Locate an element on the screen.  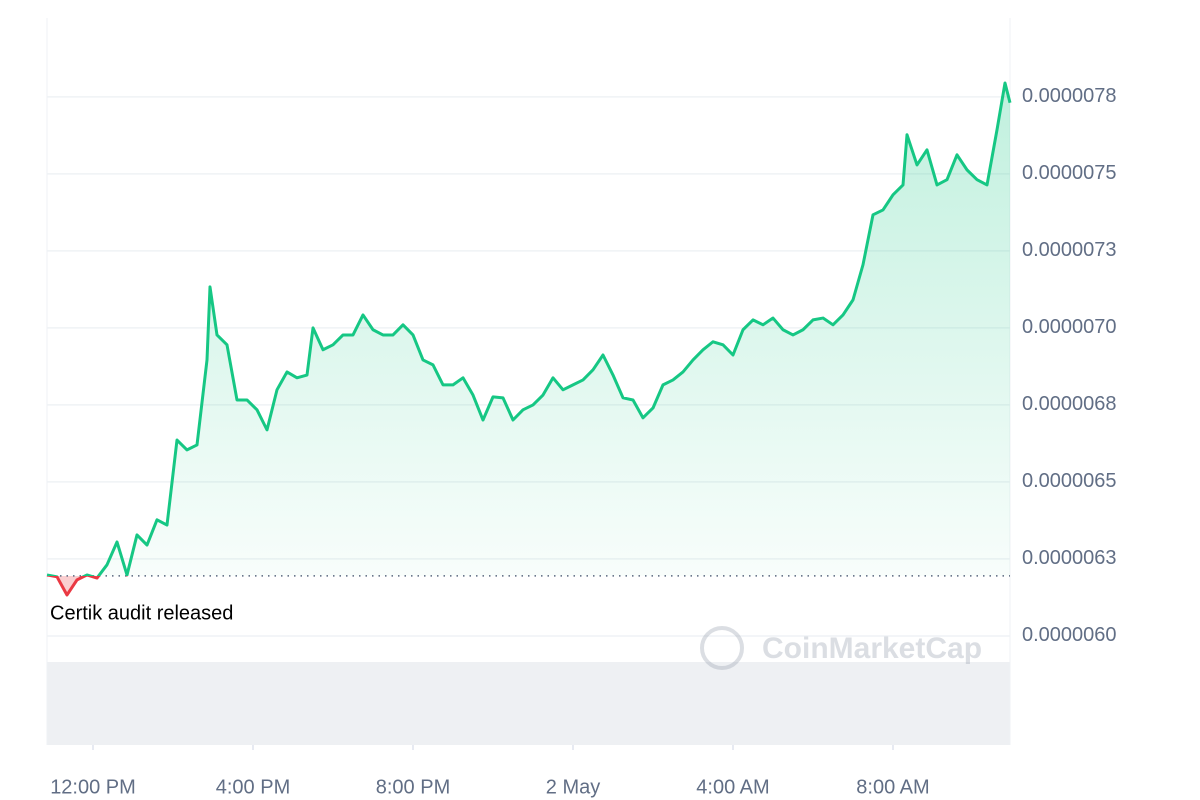
watermark-logo is located at coordinates (722, 648).